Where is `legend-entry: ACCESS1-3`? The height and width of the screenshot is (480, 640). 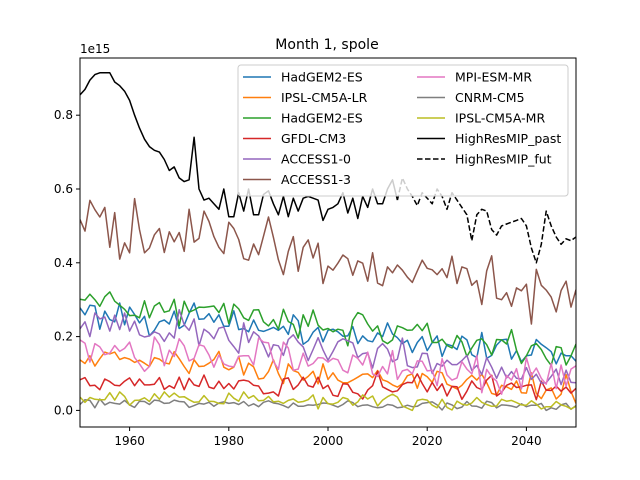
legend-entry: ACCESS1-3 is located at coordinates (297, 179).